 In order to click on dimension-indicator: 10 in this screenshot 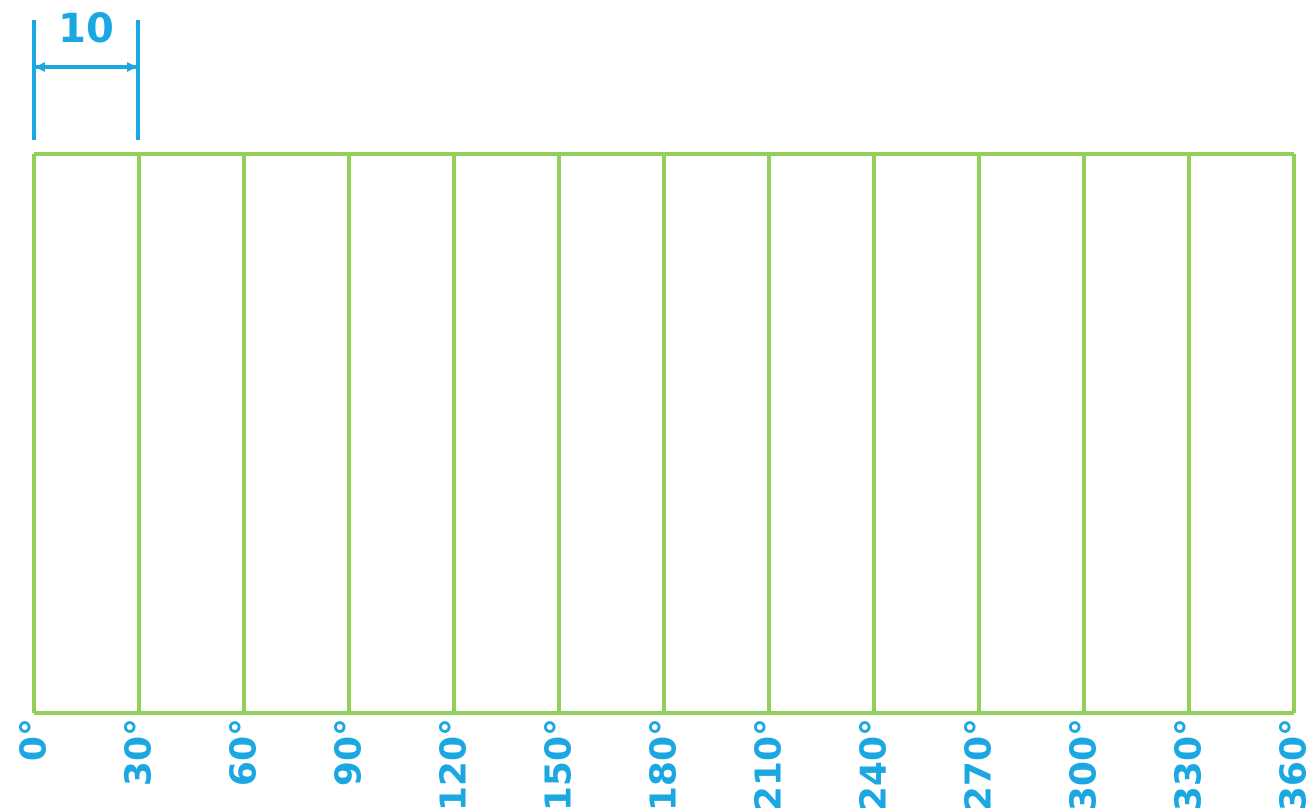, I will do `click(86, 73)`.